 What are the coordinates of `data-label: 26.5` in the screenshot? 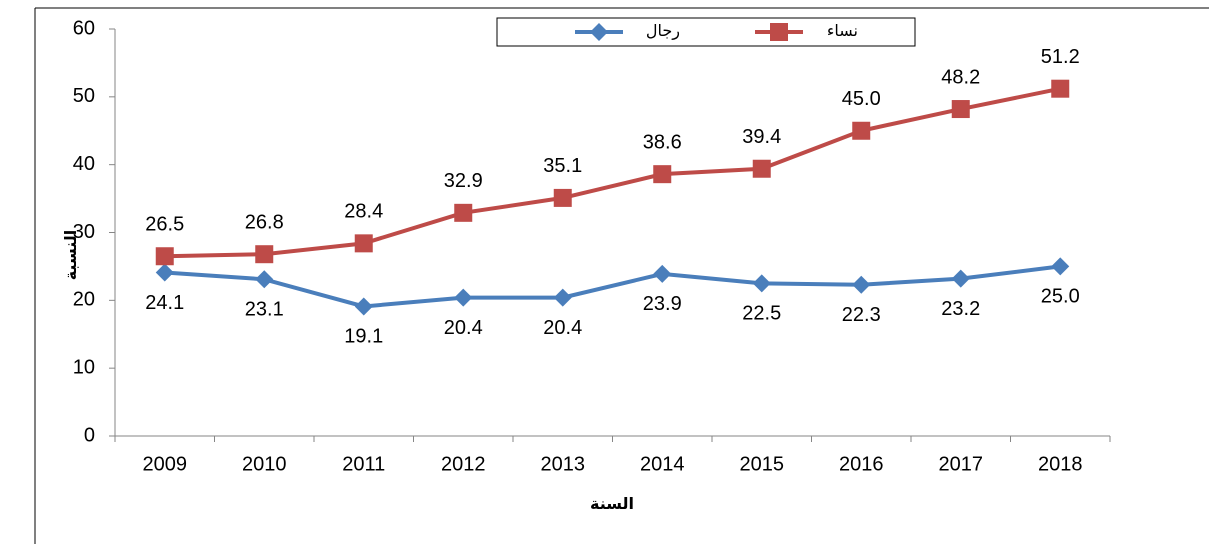 It's located at (164, 225).